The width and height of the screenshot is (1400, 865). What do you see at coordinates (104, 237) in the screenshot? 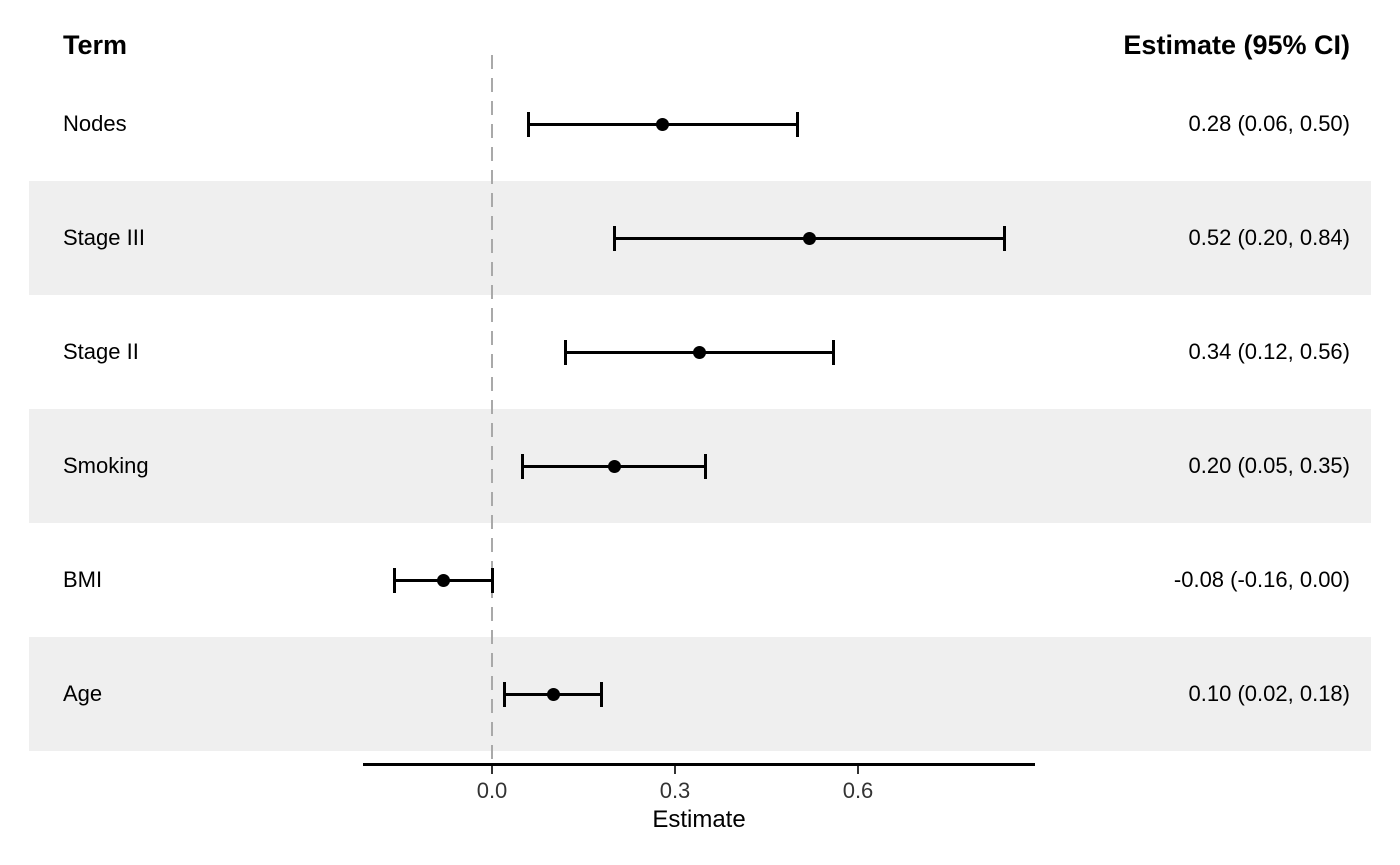
I see `term-label: Stage III` at bounding box center [104, 237].